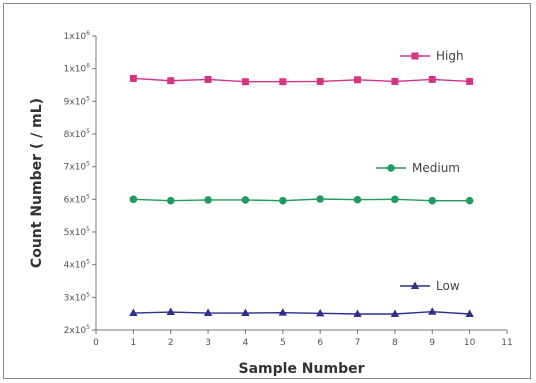 This screenshot has height=383, width=536. I want to click on y-tick-label: 4x10⁵, so click(77, 265).